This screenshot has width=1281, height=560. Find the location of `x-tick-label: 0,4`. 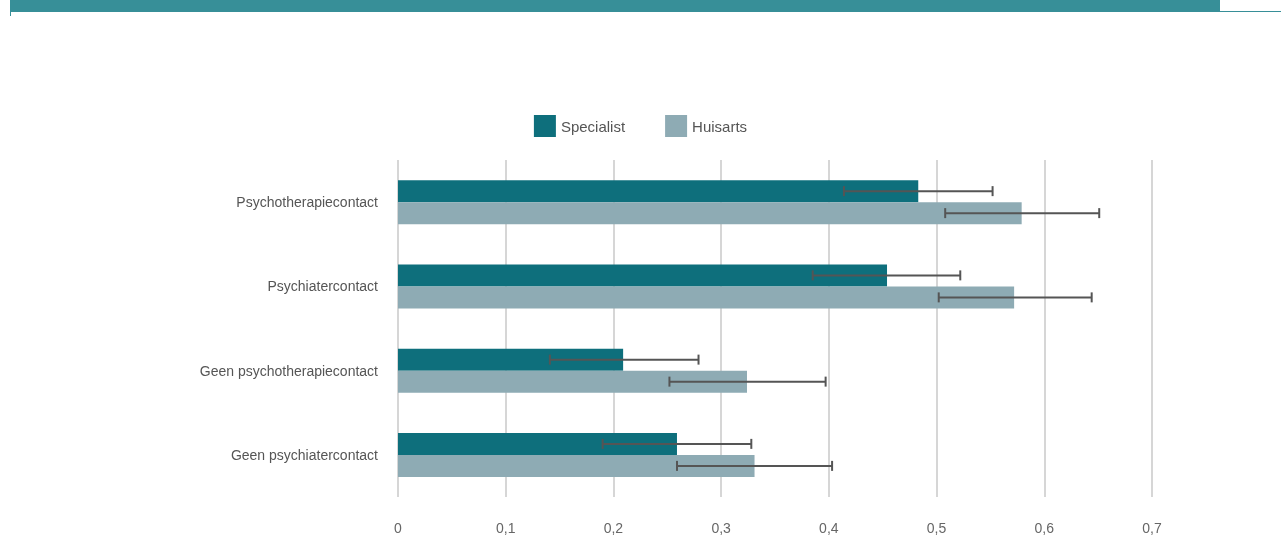

x-tick-label: 0,4 is located at coordinates (829, 528).